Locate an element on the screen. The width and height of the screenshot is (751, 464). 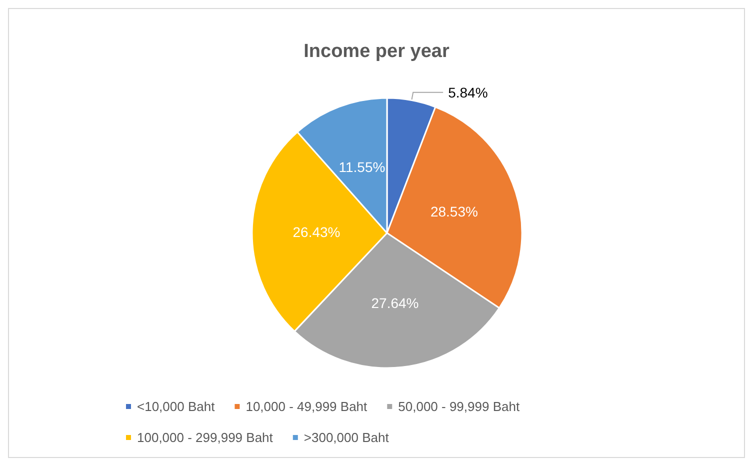
data-label: 5.84% is located at coordinates (468, 92).